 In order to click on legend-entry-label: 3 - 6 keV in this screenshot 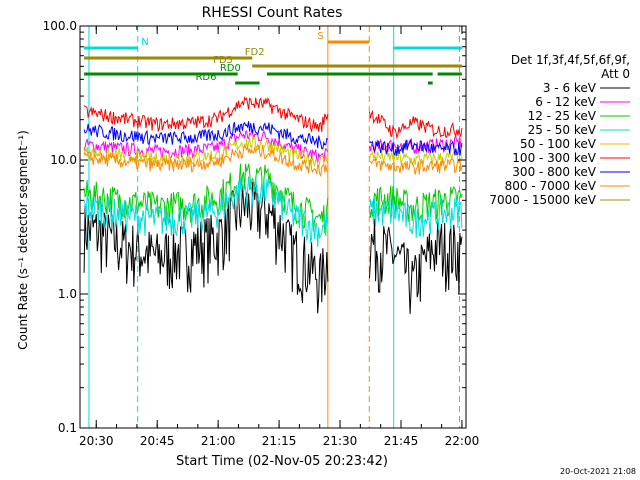, I will do `click(570, 88)`.